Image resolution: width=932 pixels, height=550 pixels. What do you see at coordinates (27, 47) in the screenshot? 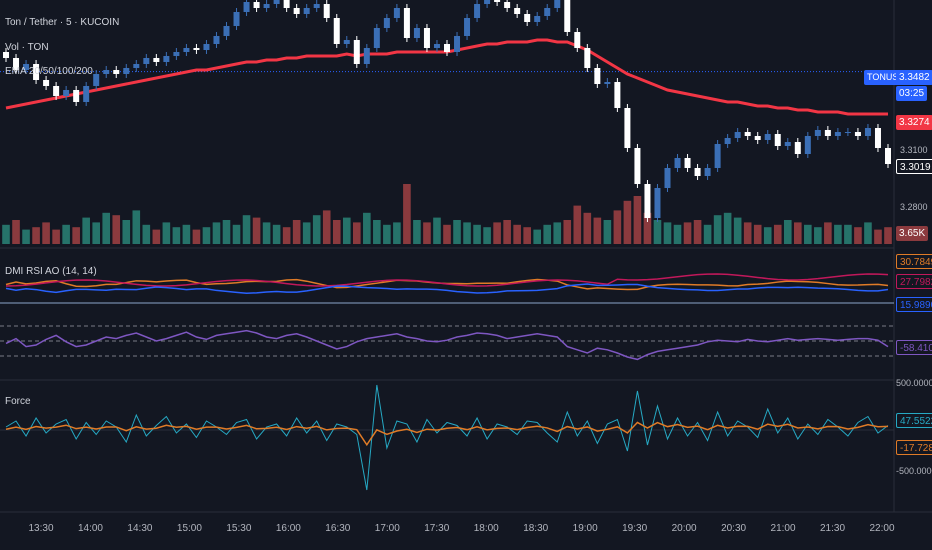
I see `volume-title: Vol · TON` at bounding box center [27, 47].